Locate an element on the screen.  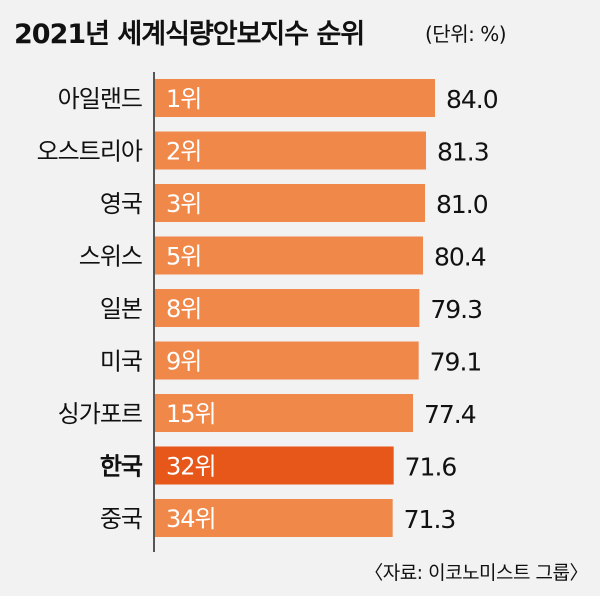
value-label: 79.3 is located at coordinates (456, 309).